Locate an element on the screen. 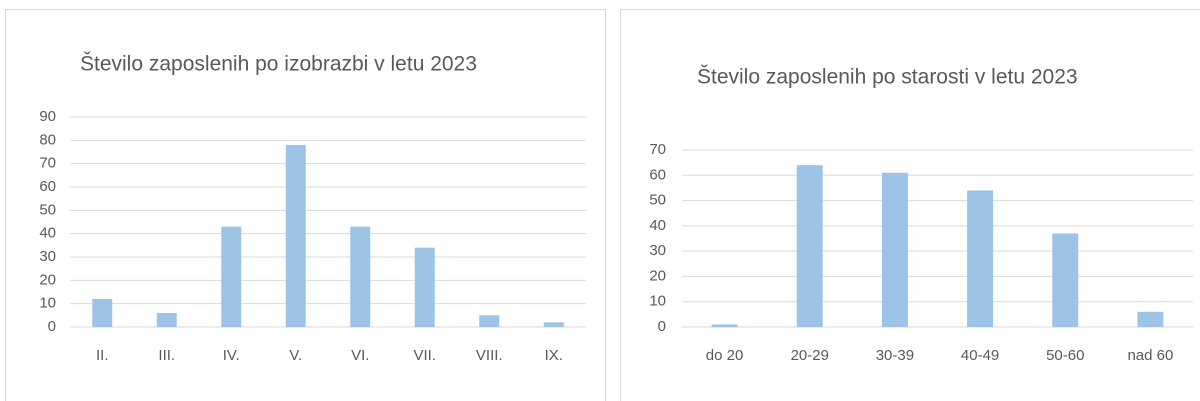 Image resolution: width=1200 pixels, height=401 pixels. x-tick-label: III. is located at coordinates (166, 355).